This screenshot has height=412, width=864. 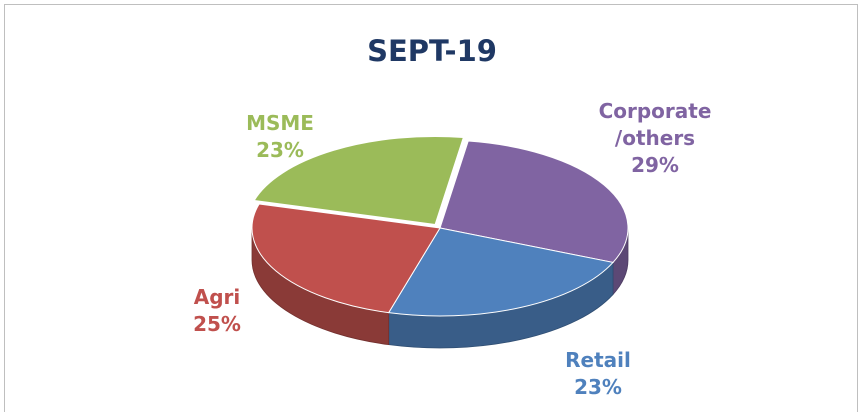 I want to click on data-label: Corporate /others 29%, so click(x=655, y=138).